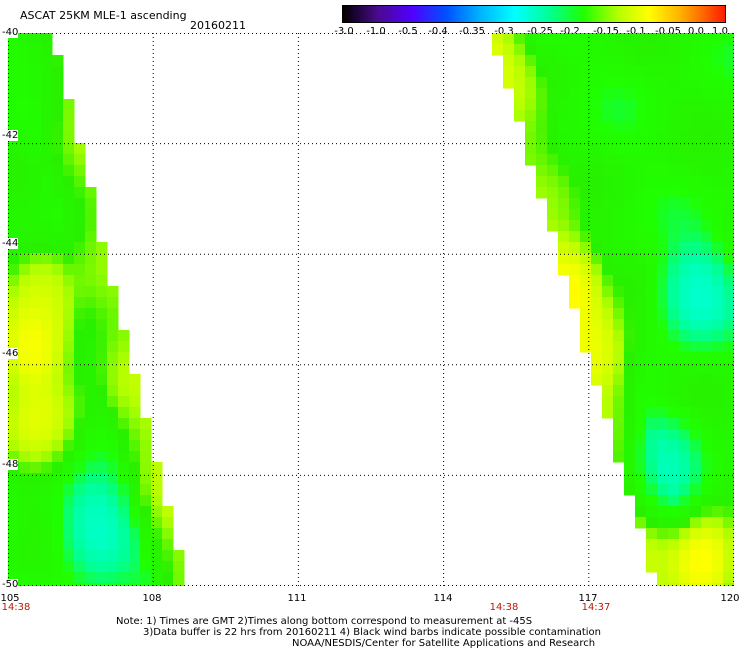 The image size is (740, 650). What do you see at coordinates (10, 32) in the screenshot?
I see `lat-label: -40` at bounding box center [10, 32].